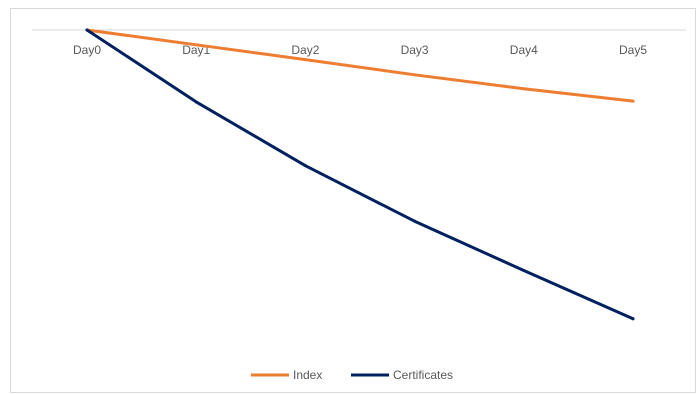 Image resolution: width=697 pixels, height=394 pixels. Describe the element at coordinates (423, 375) in the screenshot. I see `legend-label-certificates: Certificates` at that location.